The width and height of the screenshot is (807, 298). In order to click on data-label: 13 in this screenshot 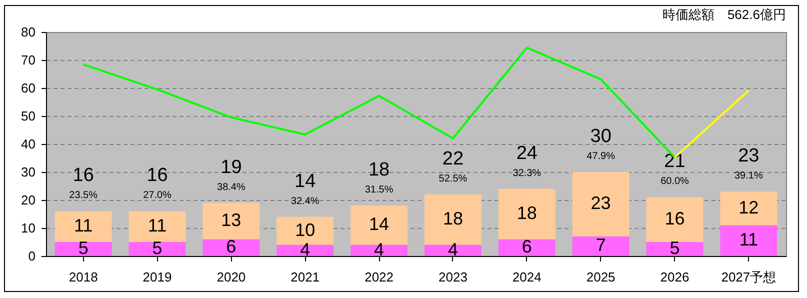, I will do `click(231, 220)`.